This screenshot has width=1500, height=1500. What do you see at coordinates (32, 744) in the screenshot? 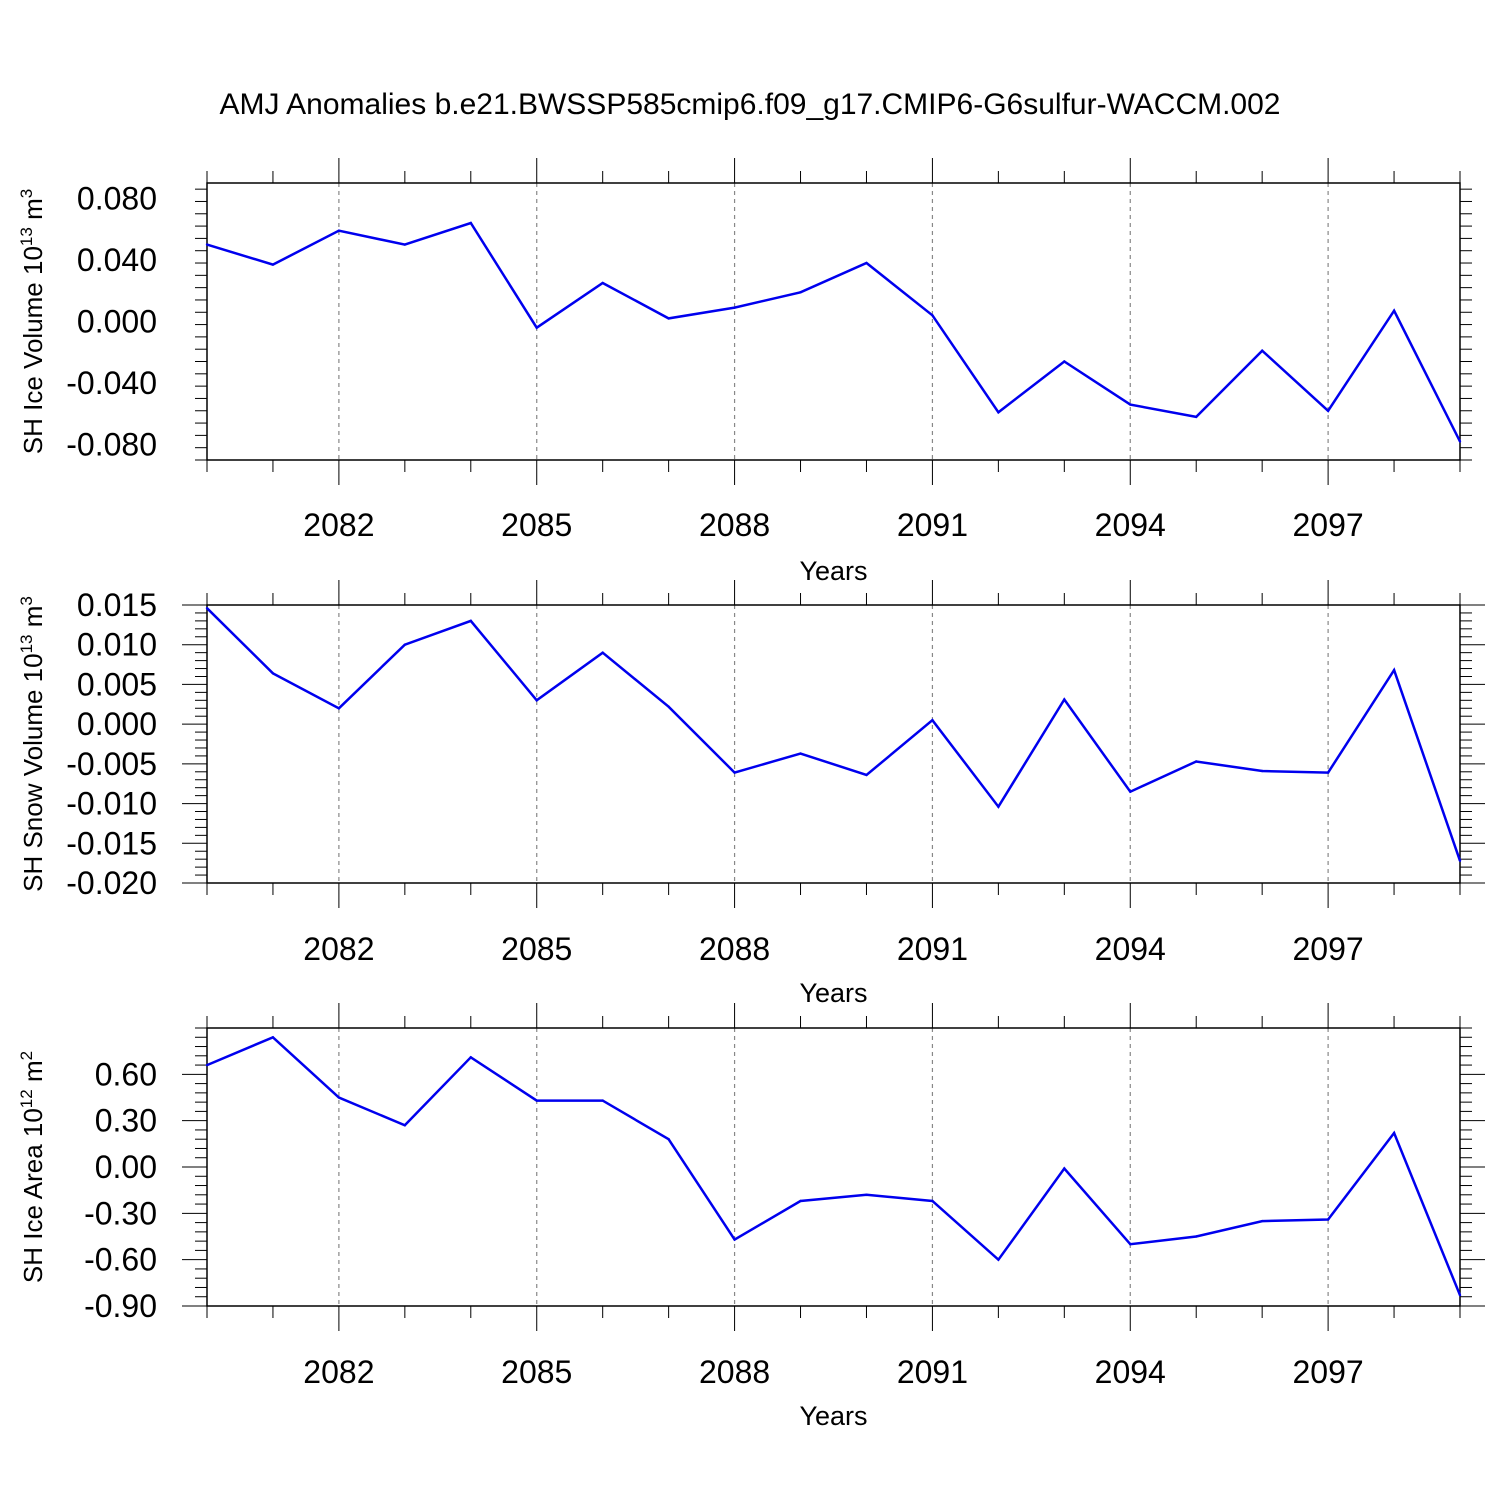
I see `y-axis-label: SH Snow Volume 1013 m3` at bounding box center [32, 744].